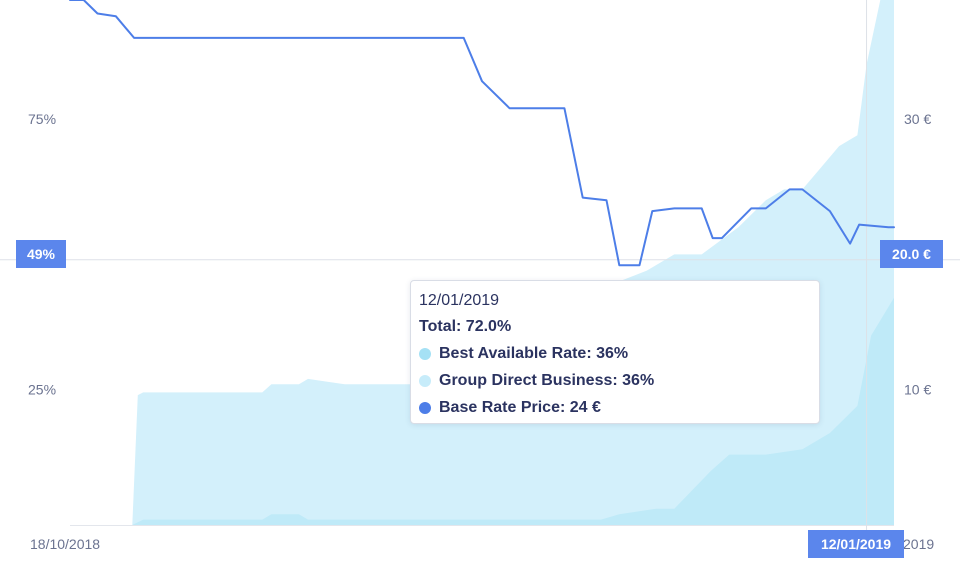  What do you see at coordinates (42, 390) in the screenshot?
I see `y-left-tick-label: 25%` at bounding box center [42, 390].